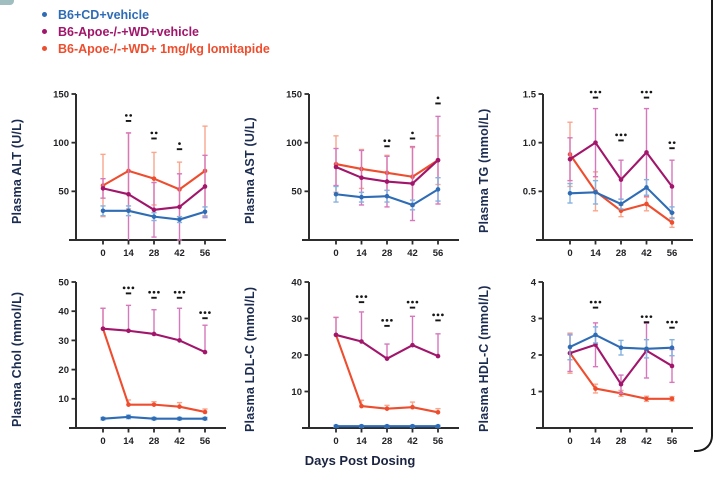 Image resolution: width=715 pixels, height=479 pixels. Describe the element at coordinates (129, 31) in the screenshot. I see `legend-label: B6-Apoe-/-+WD+vehicle` at that location.